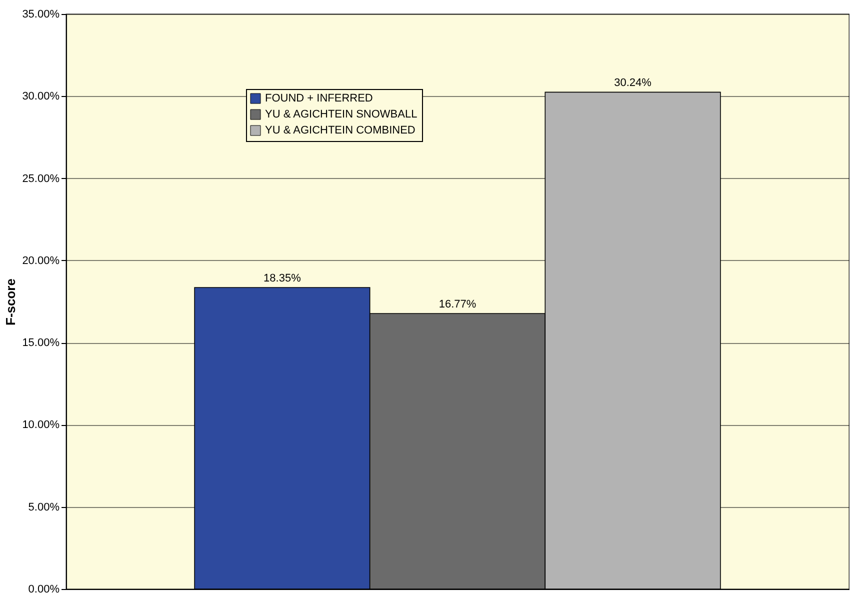 This screenshot has width=851, height=600. I want to click on y-tick-label: 5.00%, so click(44, 507).